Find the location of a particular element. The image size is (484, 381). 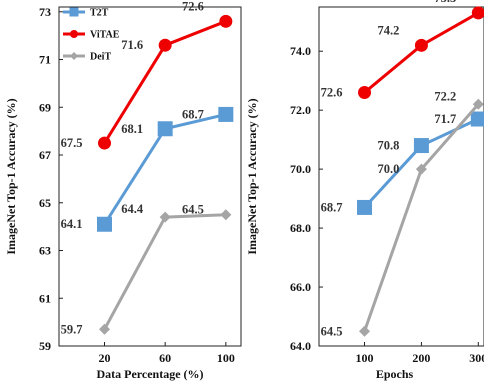

y-tick-label: 64.0 is located at coordinates (300, 346).